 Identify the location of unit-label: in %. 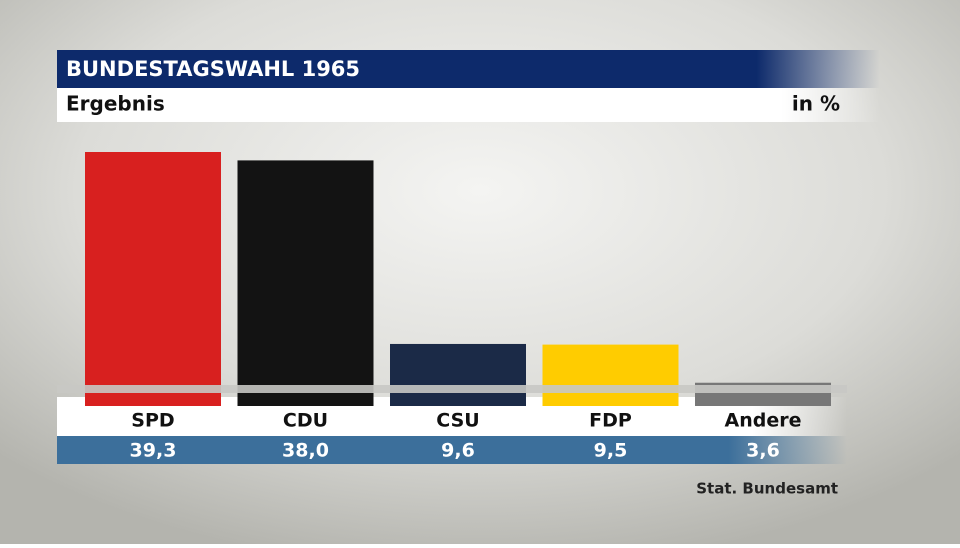
(816, 104).